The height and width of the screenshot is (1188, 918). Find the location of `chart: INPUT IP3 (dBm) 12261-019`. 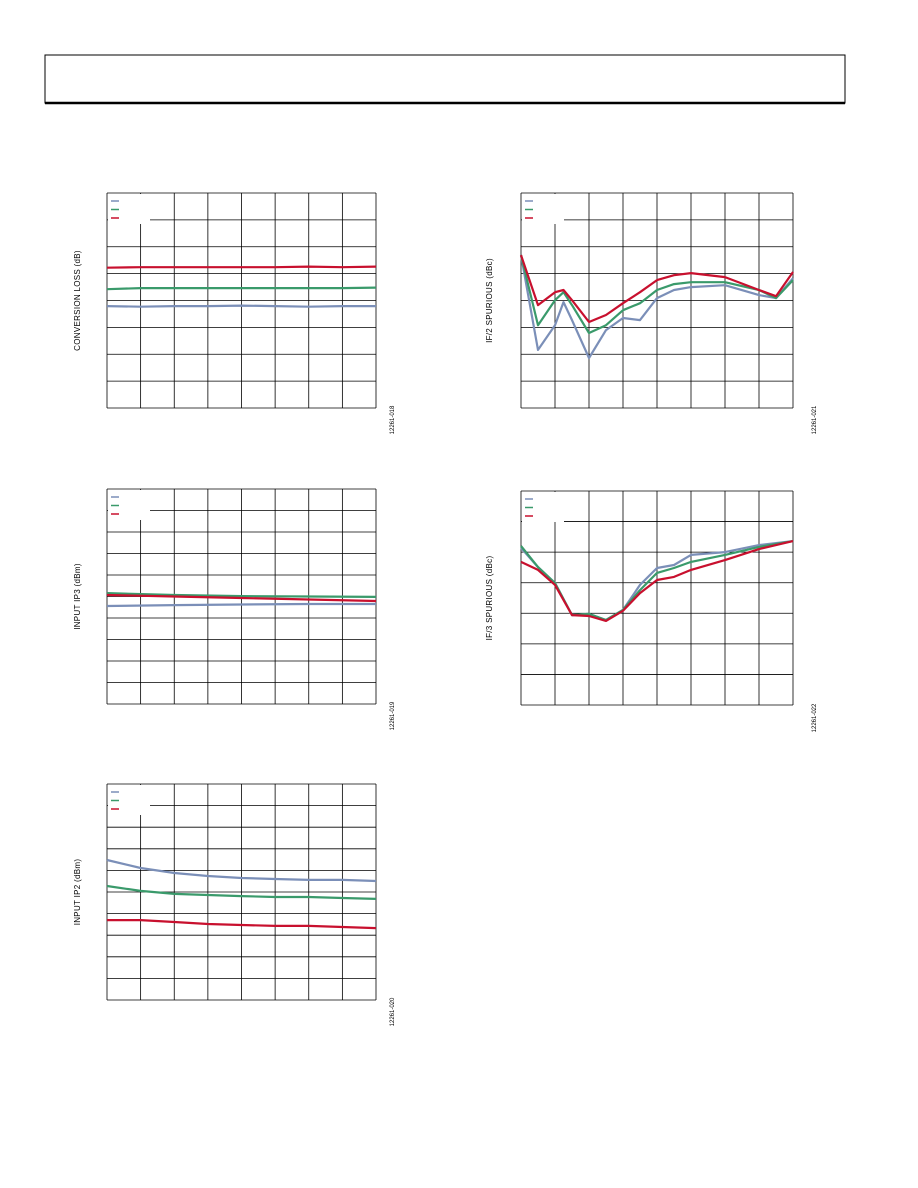

chart: INPUT IP3 (dBm) 12261-019 is located at coordinates (234, 609).